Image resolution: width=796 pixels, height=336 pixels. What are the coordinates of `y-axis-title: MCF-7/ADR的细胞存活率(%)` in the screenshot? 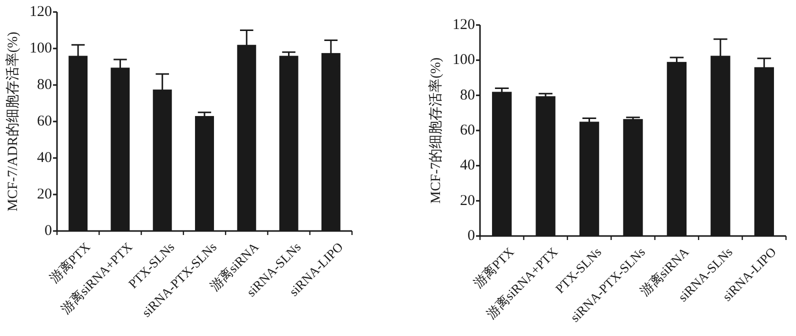 It's located at (13, 121).